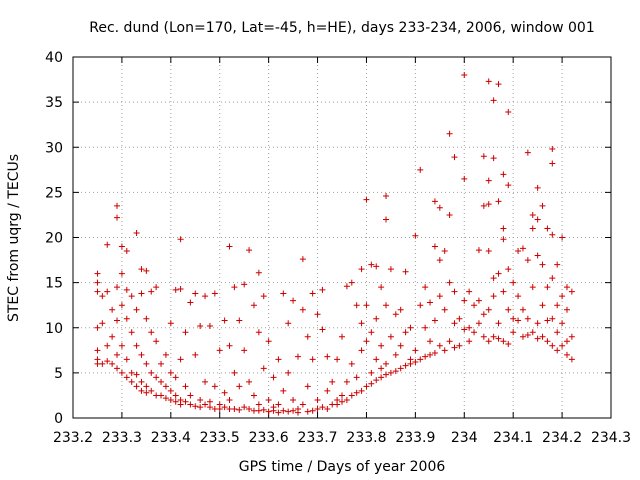 The image size is (640, 480). Describe the element at coordinates (54, 284) in the screenshot. I see `y-tick-label: 15` at that location.